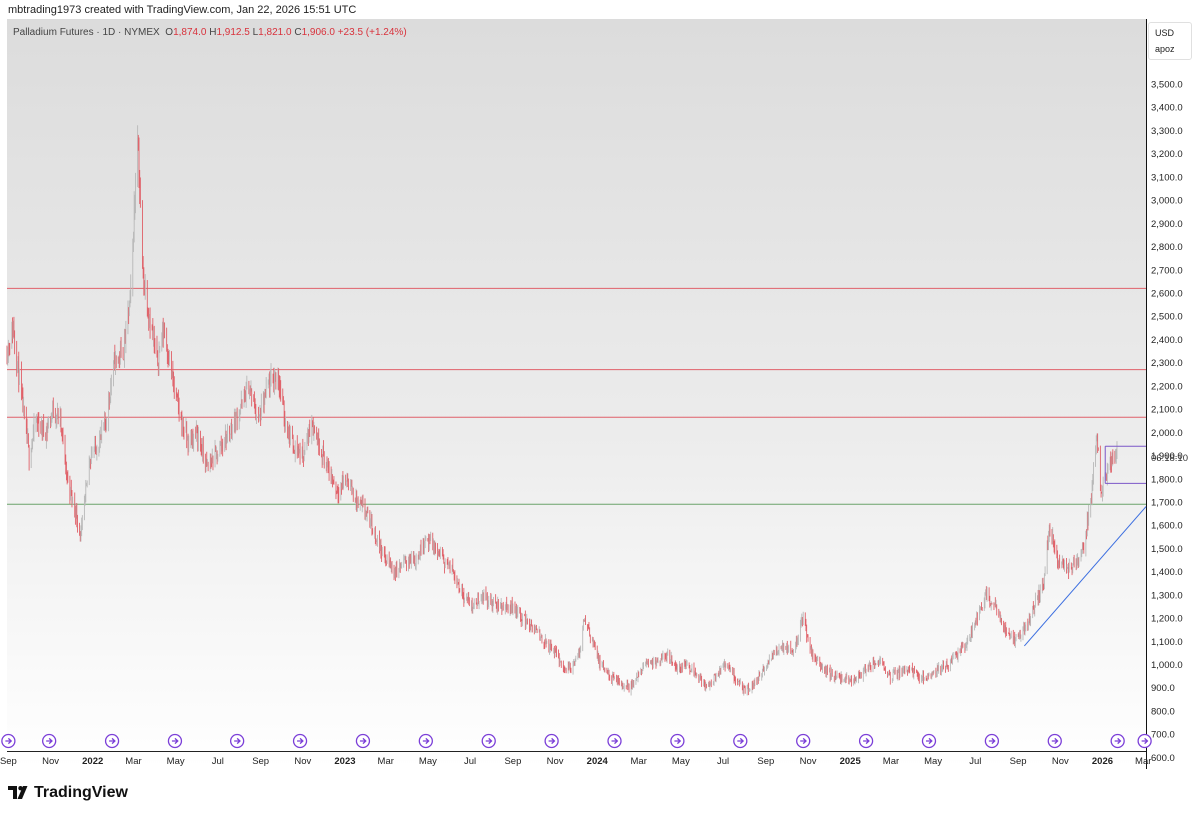  What do you see at coordinates (92, 761) in the screenshot?
I see `time-tick-label: 2022` at bounding box center [92, 761].